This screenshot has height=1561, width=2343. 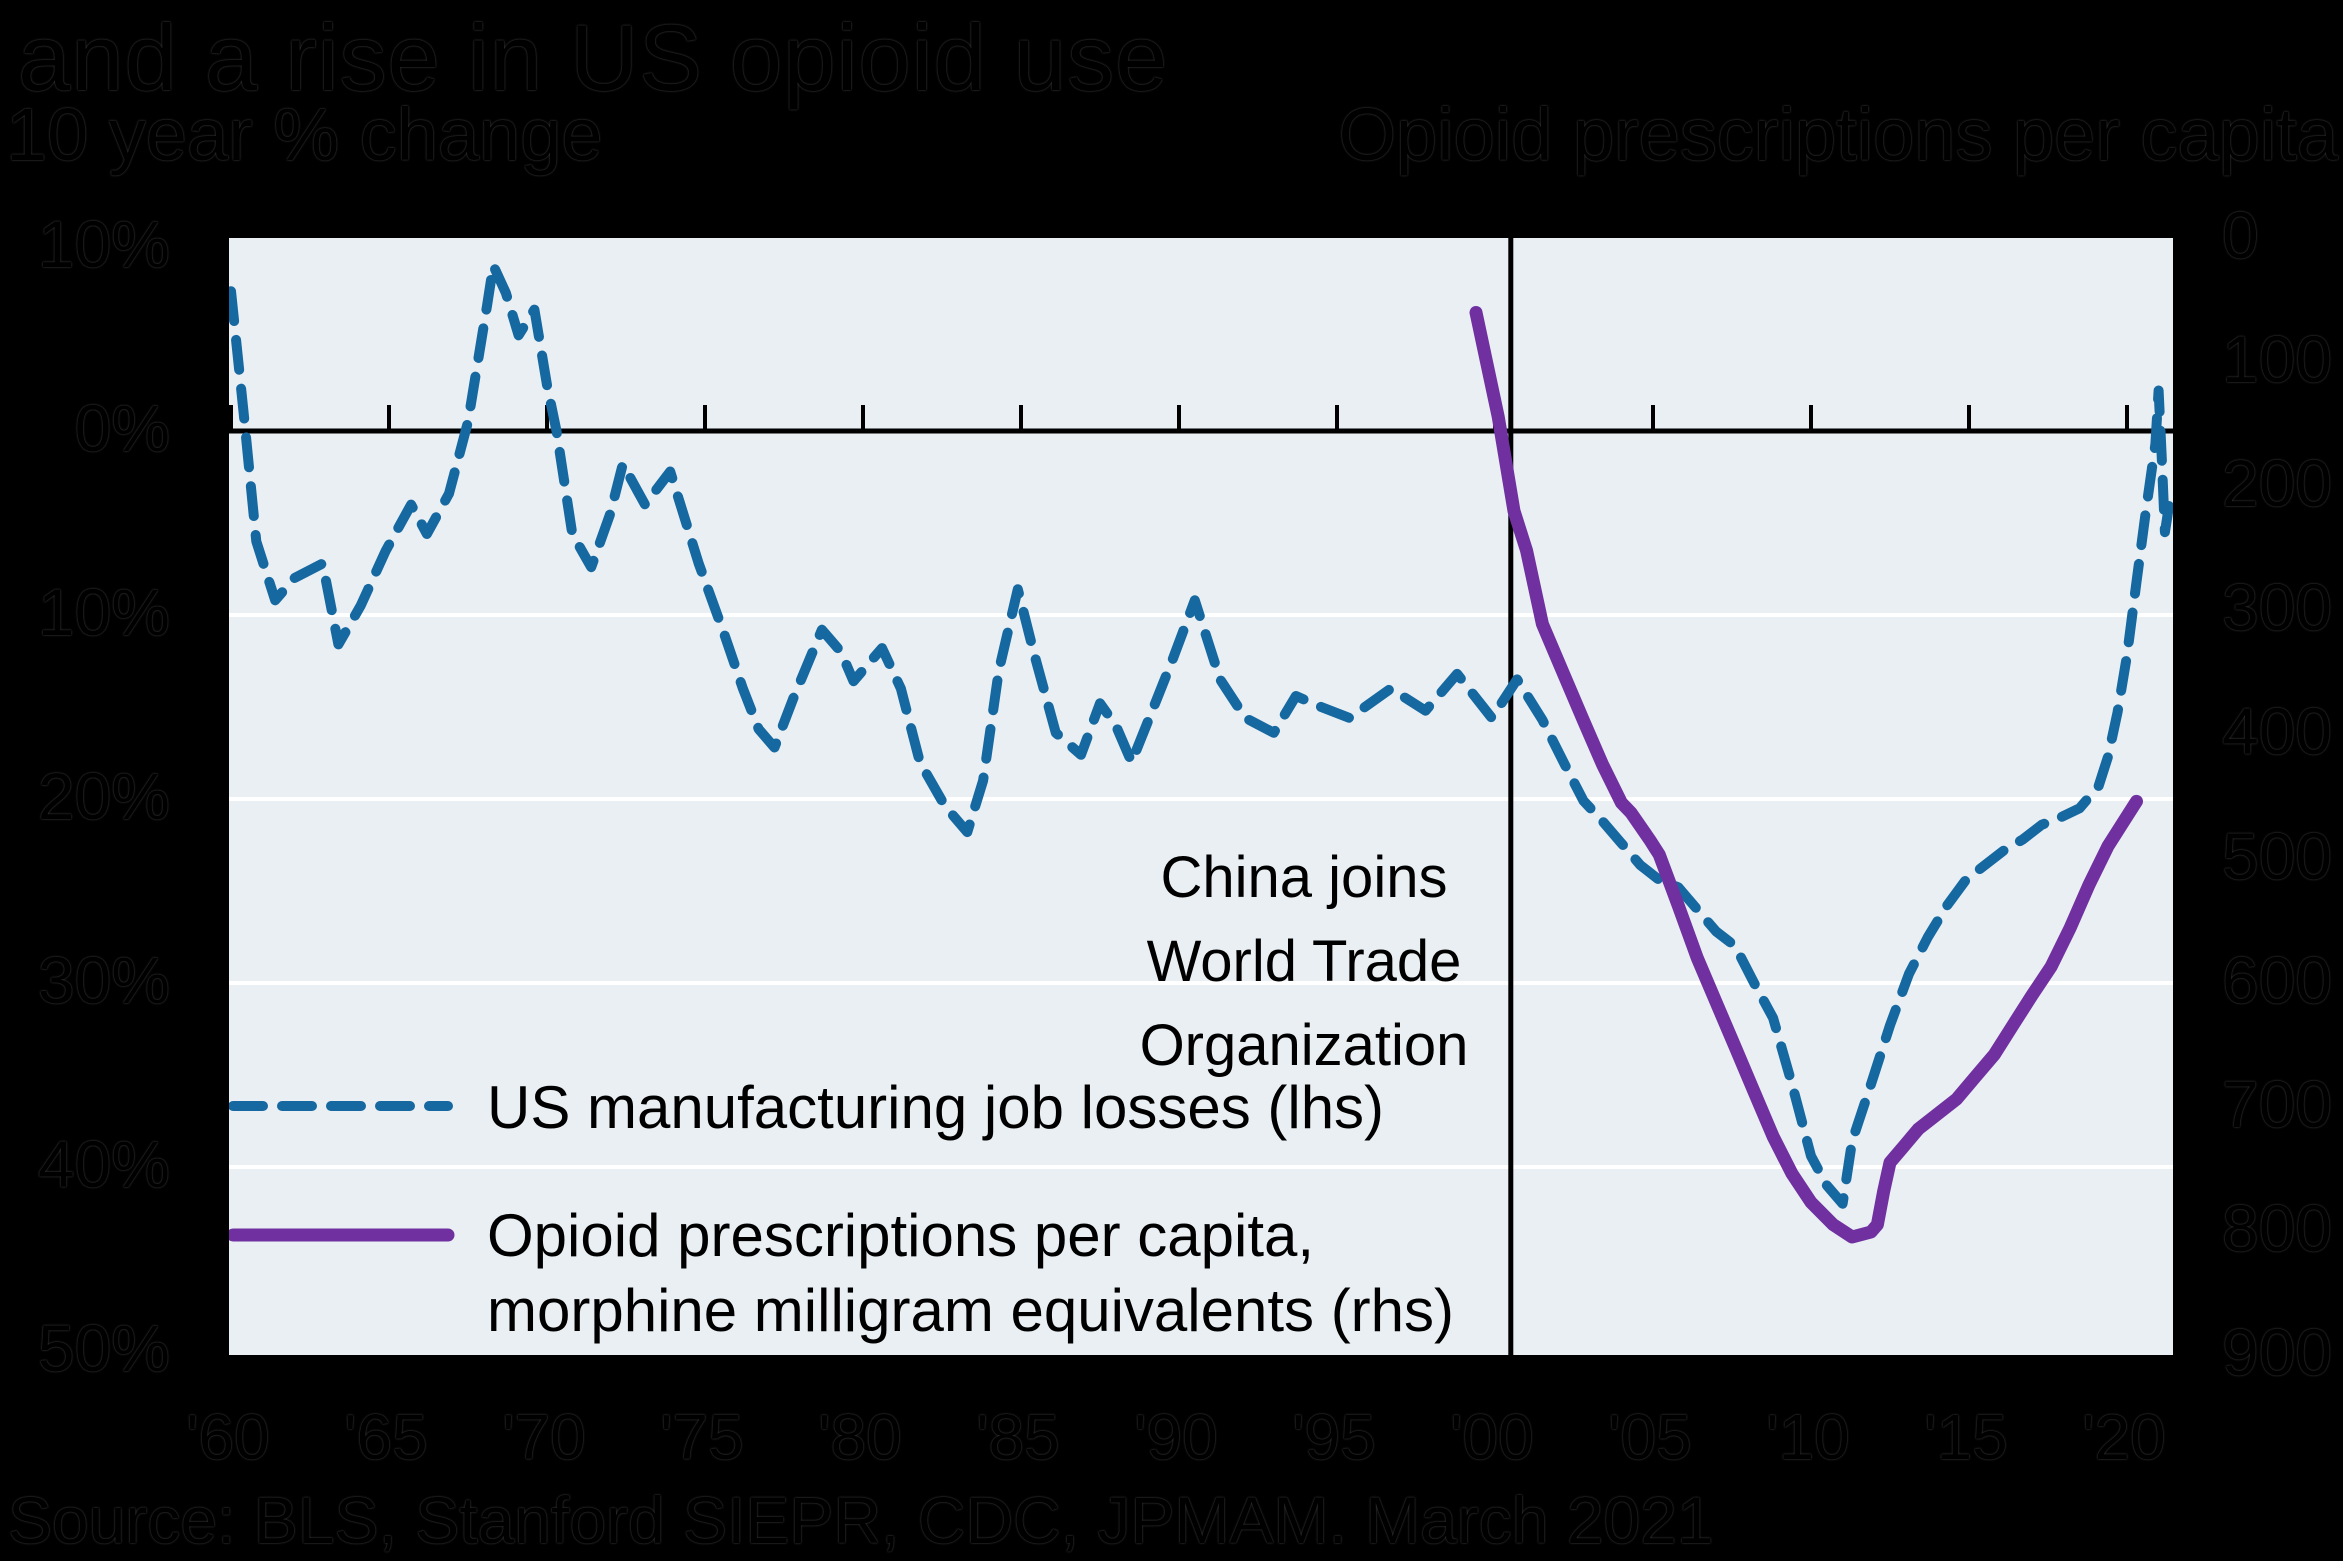 I want to click on x-axis-tick-label: '15, so click(x=1966, y=1437).